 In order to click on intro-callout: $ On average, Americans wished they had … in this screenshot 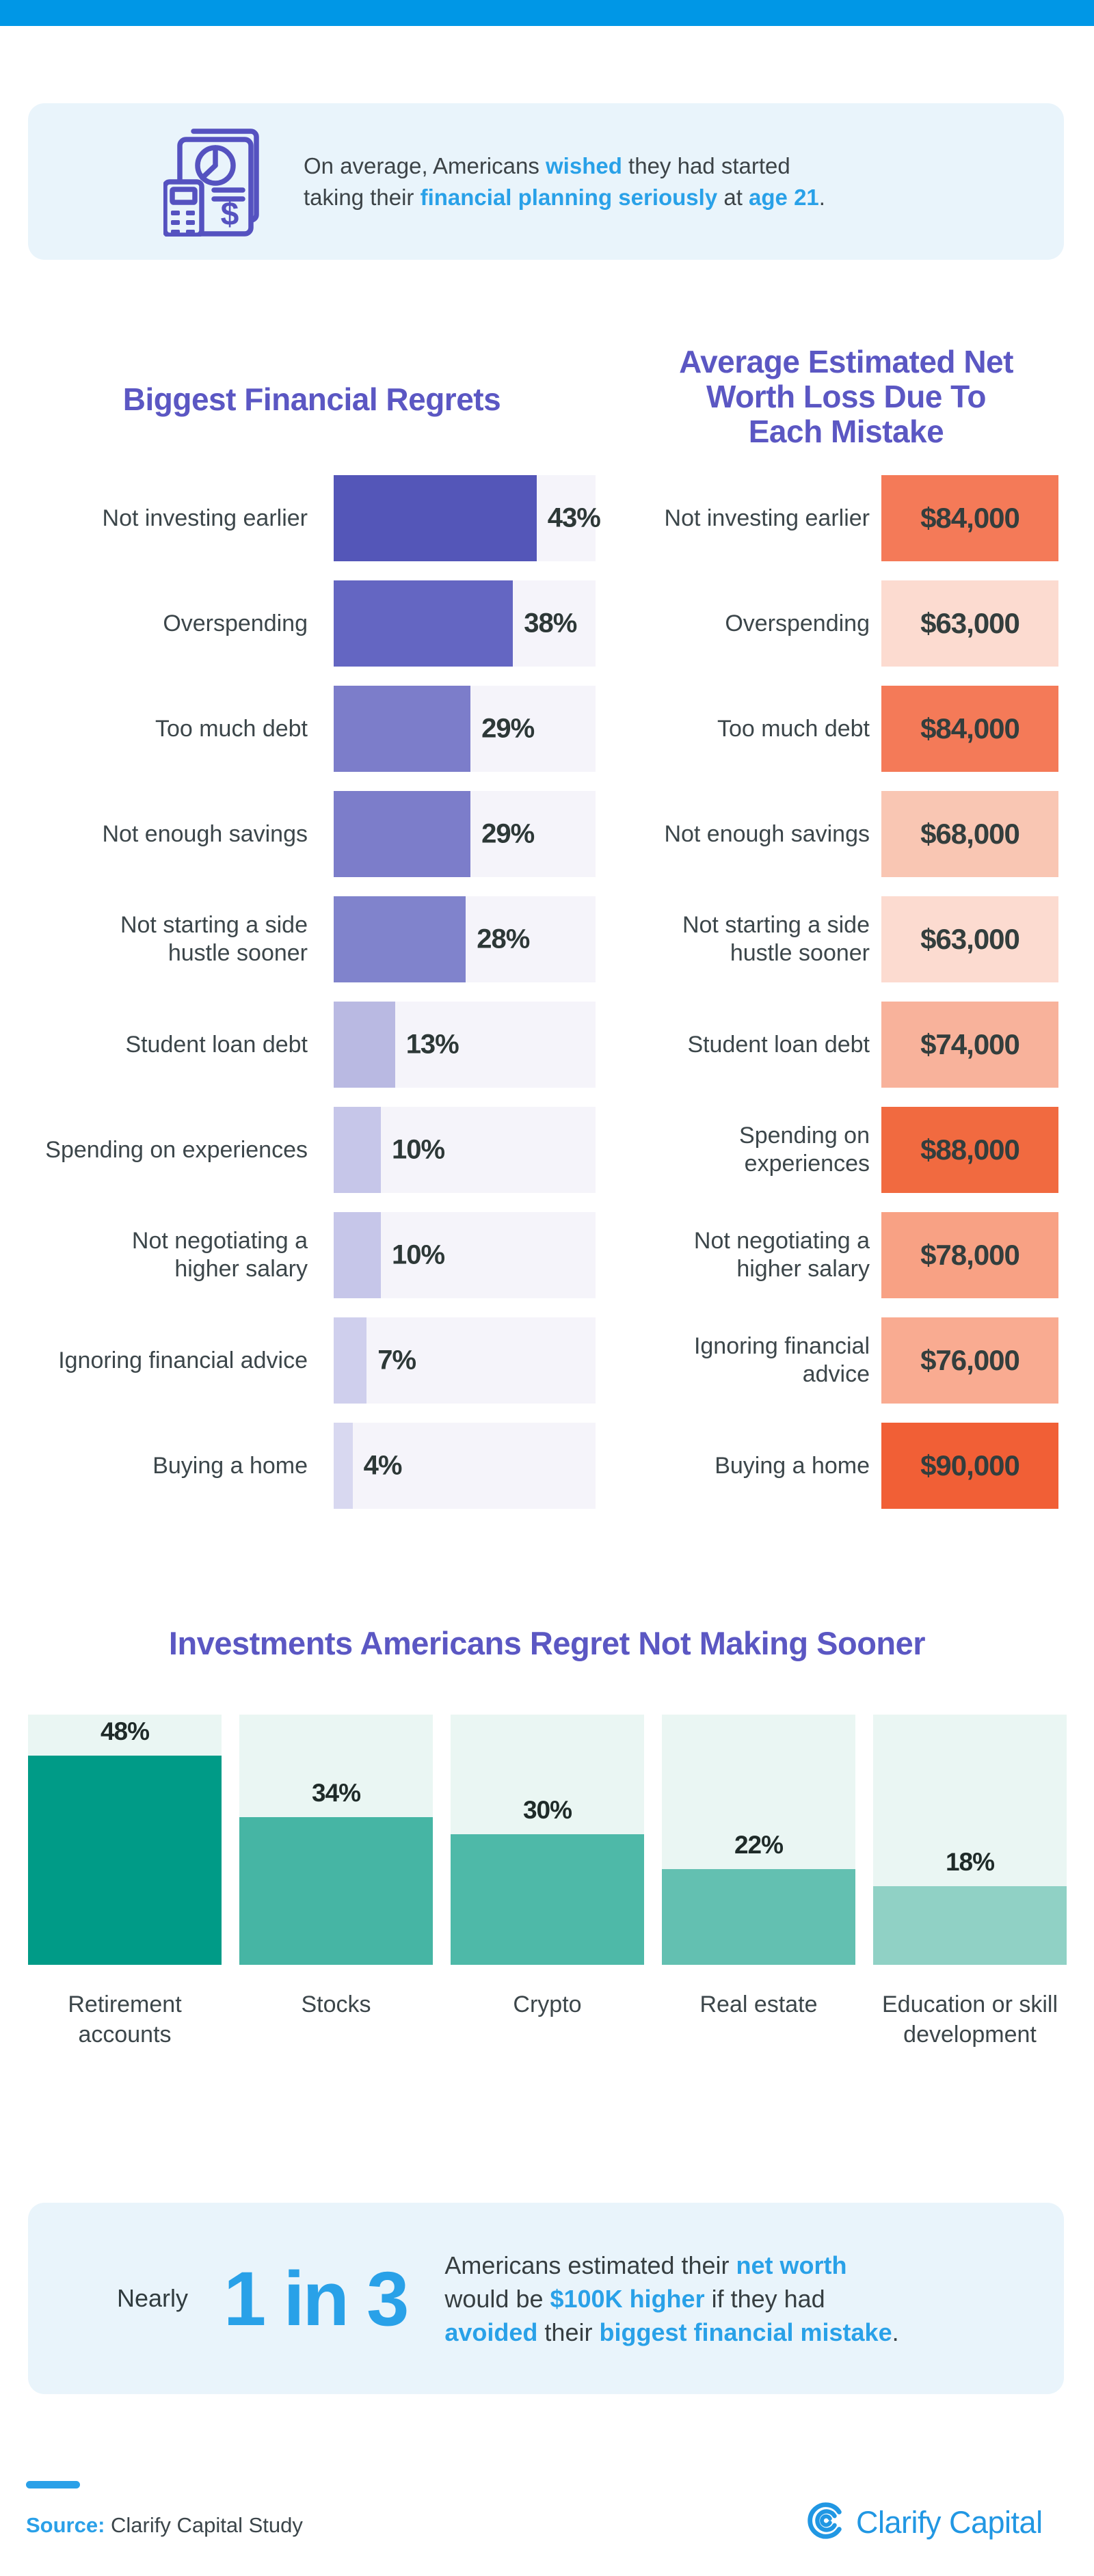, I will do `click(546, 181)`.